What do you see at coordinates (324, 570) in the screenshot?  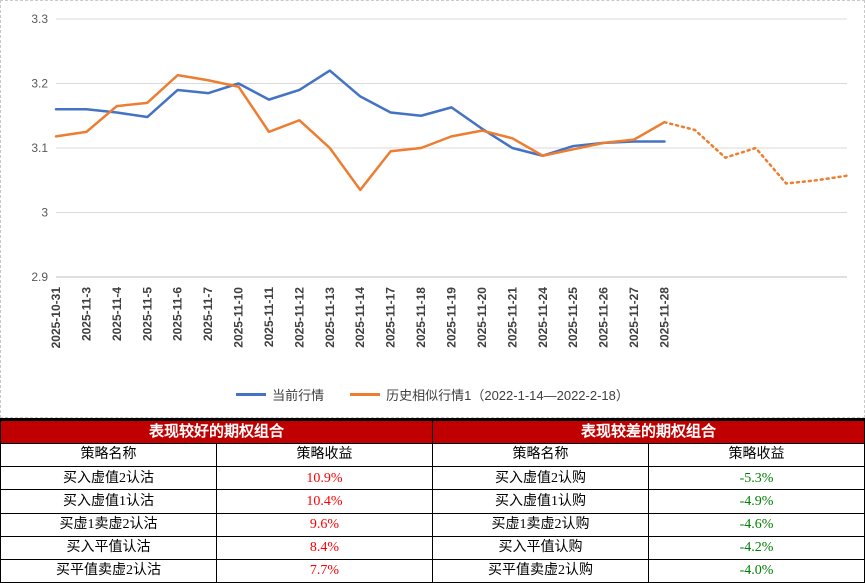 I see `strategy-return-cell: 7.7%` at bounding box center [324, 570].